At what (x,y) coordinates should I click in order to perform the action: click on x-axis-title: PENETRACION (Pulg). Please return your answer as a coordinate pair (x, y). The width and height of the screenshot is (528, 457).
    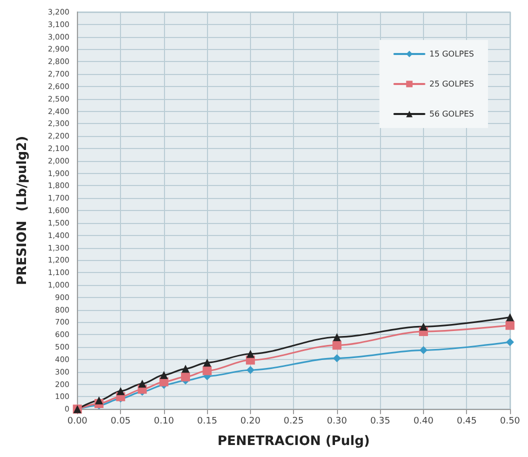
    Looking at the image, I should click on (294, 441).